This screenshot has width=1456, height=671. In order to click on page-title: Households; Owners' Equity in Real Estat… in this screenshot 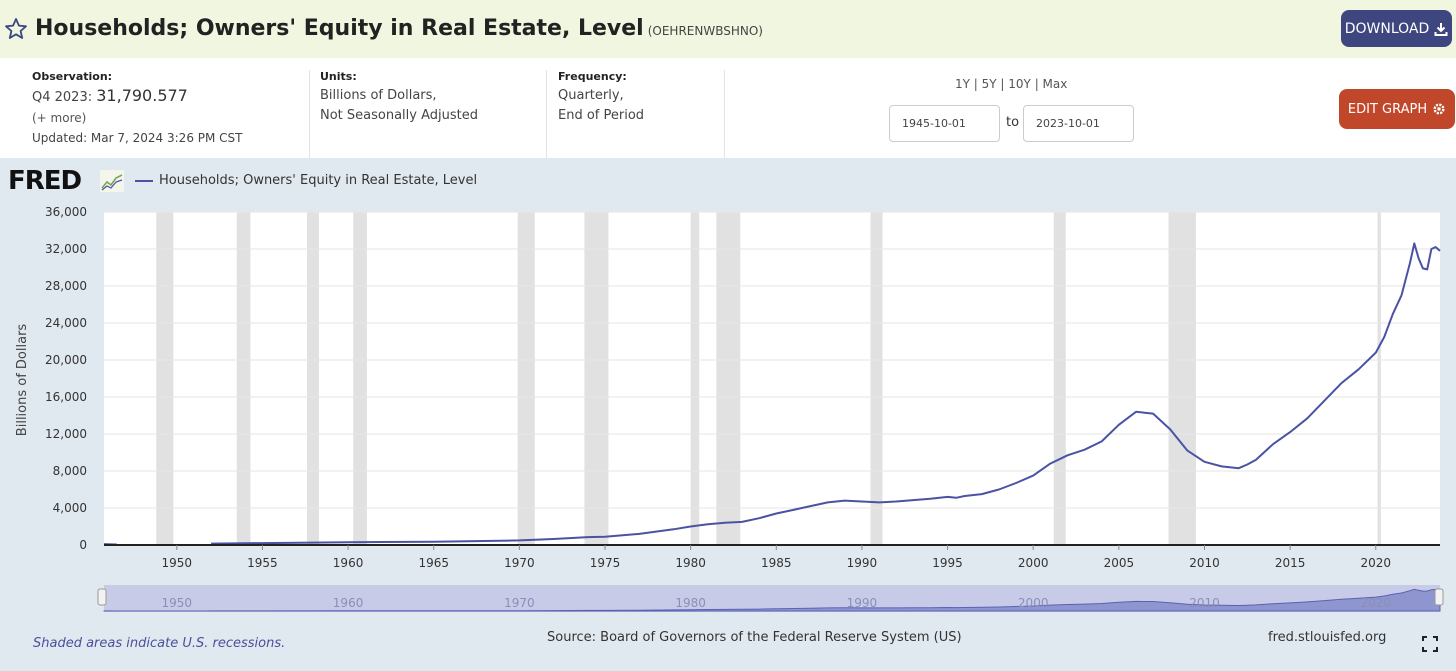, I will do `click(399, 28)`.